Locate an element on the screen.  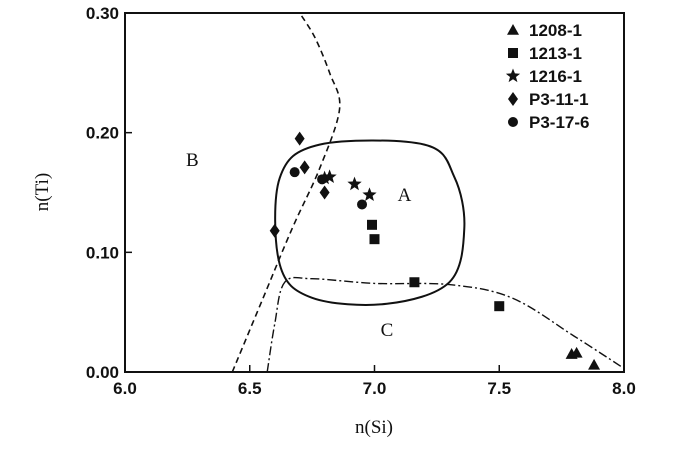
legend-label: 1208-1 is located at coordinates (555, 30).